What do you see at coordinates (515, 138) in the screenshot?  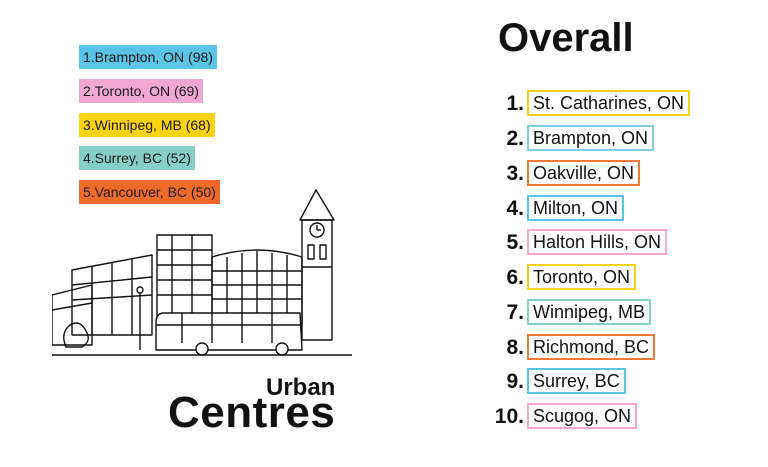 I see `rank-number: 2.` at bounding box center [515, 138].